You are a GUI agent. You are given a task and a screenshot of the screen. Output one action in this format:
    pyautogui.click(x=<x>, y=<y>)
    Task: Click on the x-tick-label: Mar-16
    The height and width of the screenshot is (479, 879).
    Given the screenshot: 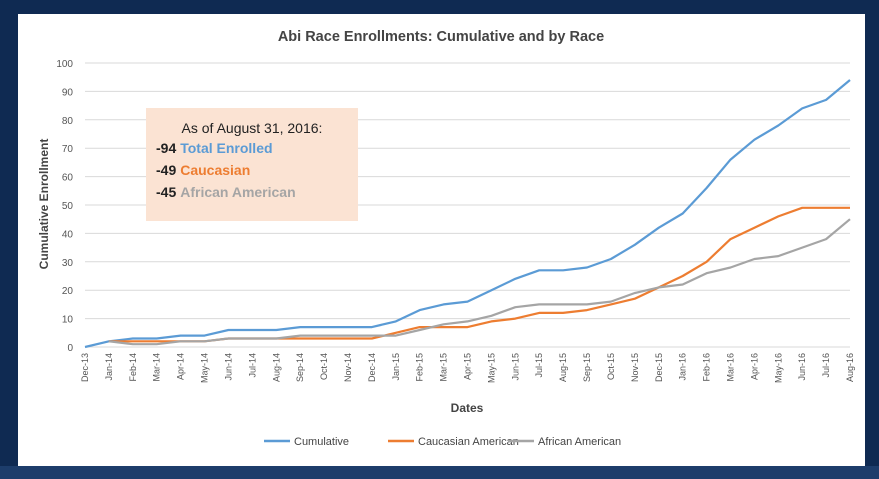 What is the action you would take?
    pyautogui.click(x=730, y=367)
    